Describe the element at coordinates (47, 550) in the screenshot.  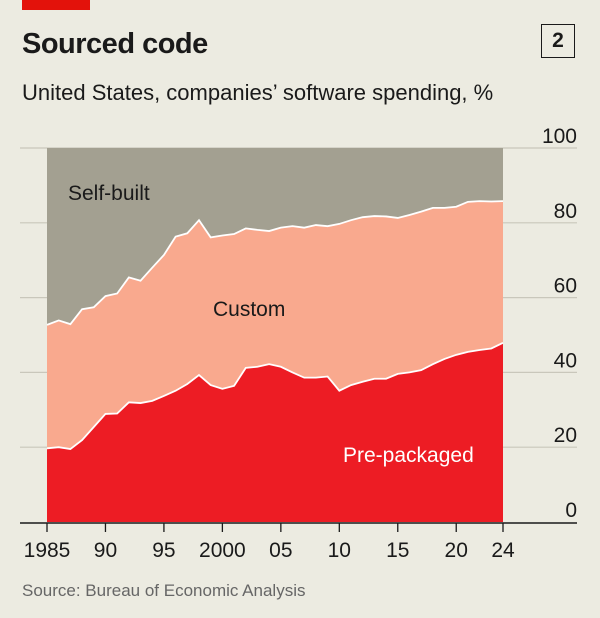
I see `x-tick-label: 1985` at that location.